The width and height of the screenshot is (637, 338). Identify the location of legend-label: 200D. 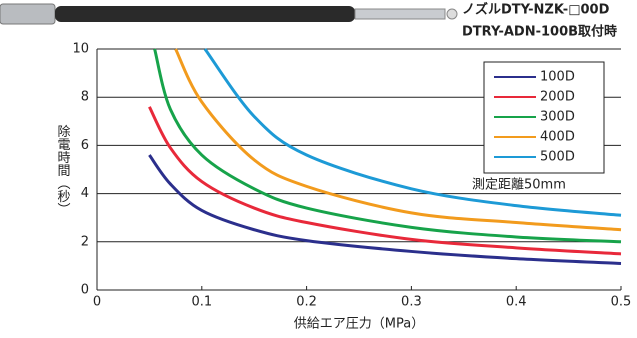
(557, 97).